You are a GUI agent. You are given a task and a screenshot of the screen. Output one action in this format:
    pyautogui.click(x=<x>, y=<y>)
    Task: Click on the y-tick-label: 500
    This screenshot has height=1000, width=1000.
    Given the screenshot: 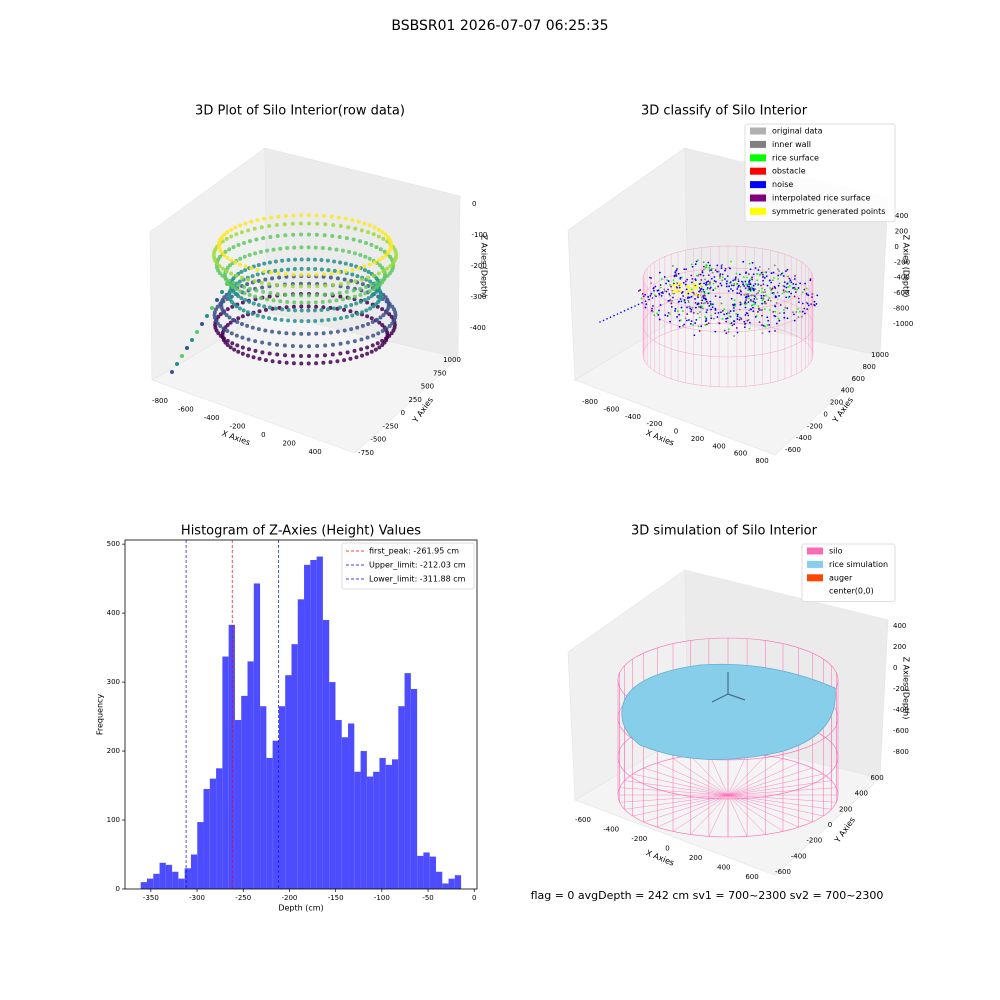 What is the action you would take?
    pyautogui.click(x=113, y=544)
    